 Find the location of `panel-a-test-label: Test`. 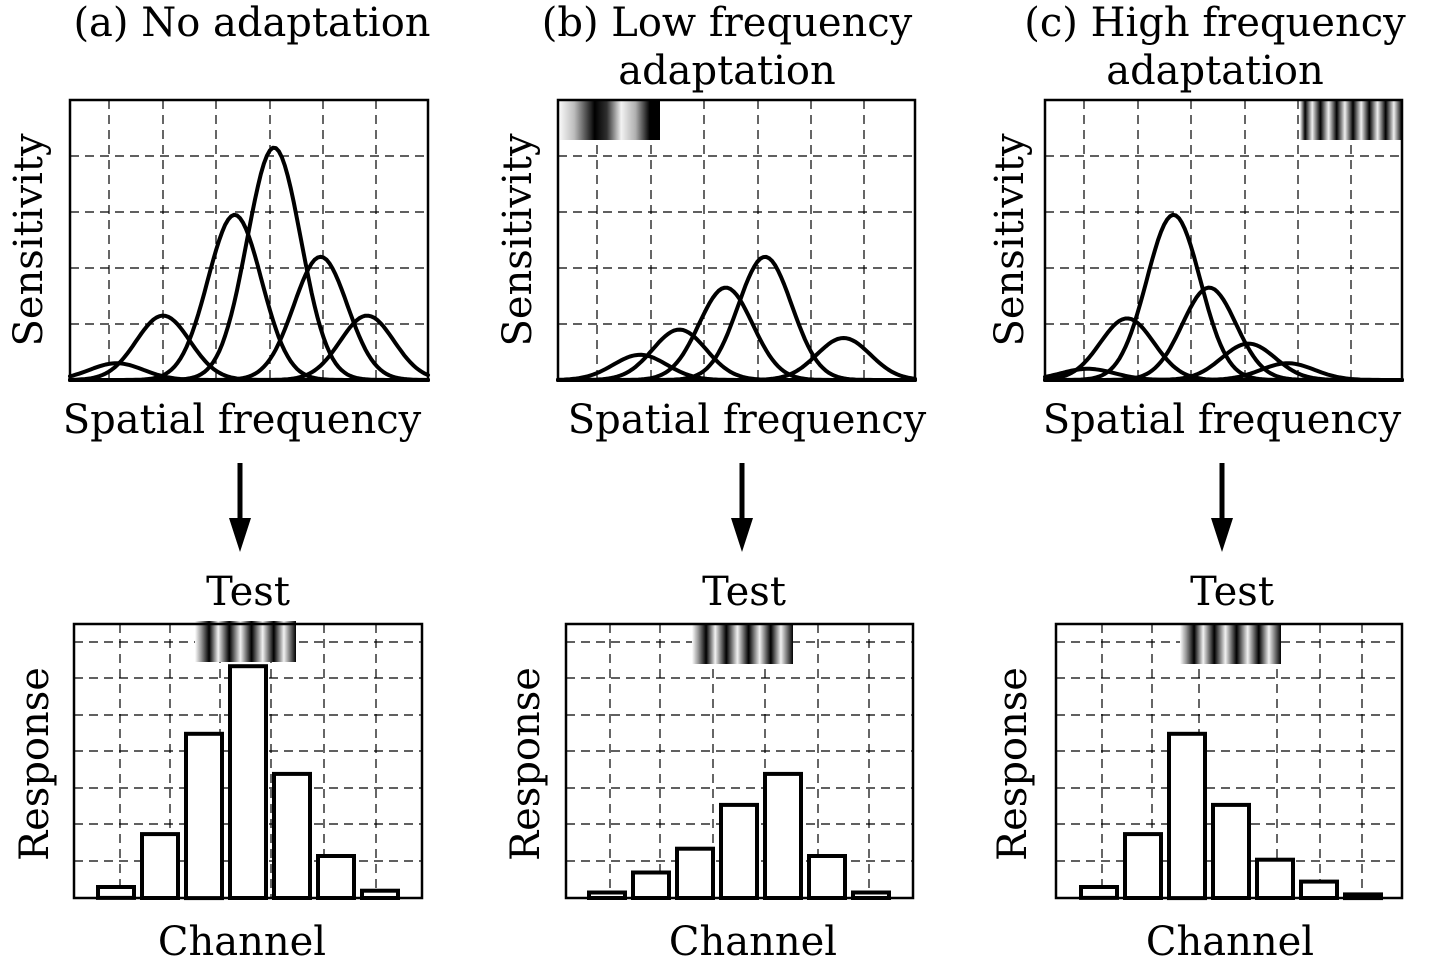

panel-a-test-label: Test is located at coordinates (248, 592).